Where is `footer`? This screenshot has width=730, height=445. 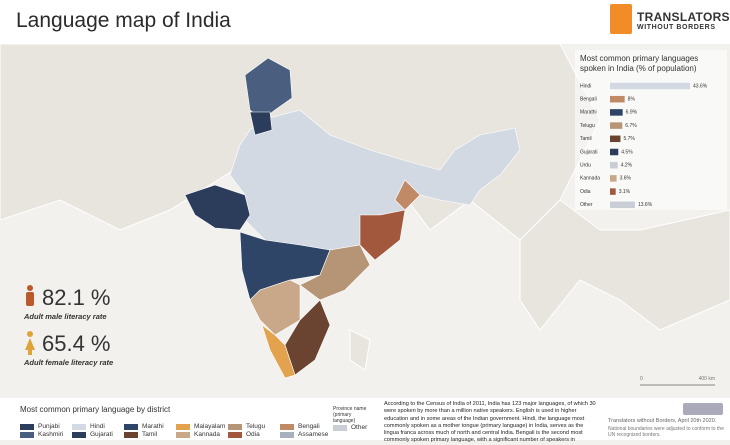
footer is located at coordinates (365, 419).